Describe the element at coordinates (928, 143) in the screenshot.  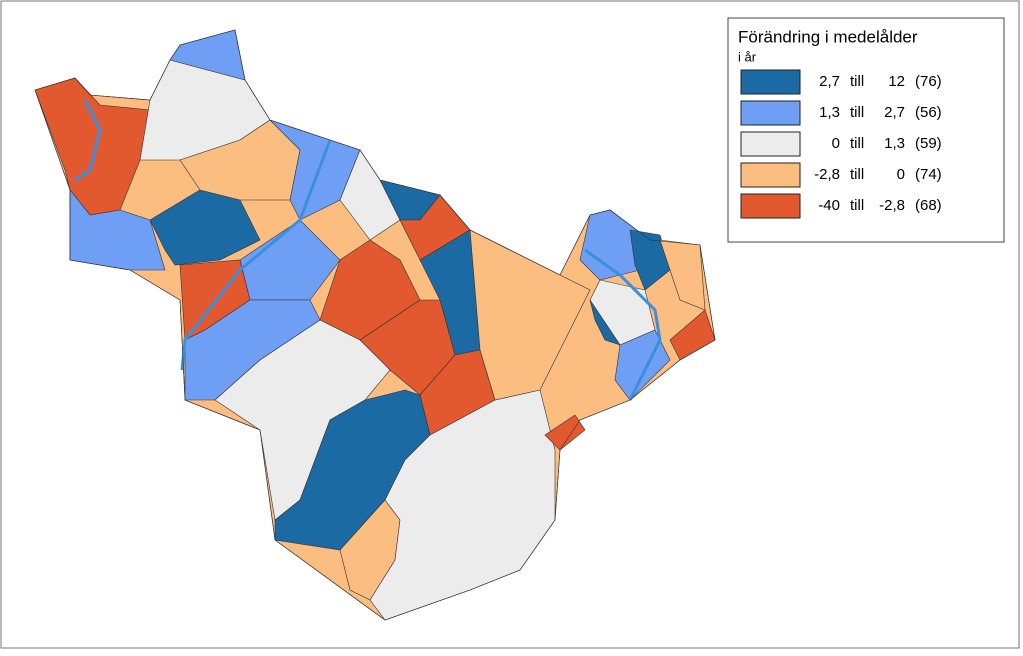
I see `legend-count: (59)` at that location.